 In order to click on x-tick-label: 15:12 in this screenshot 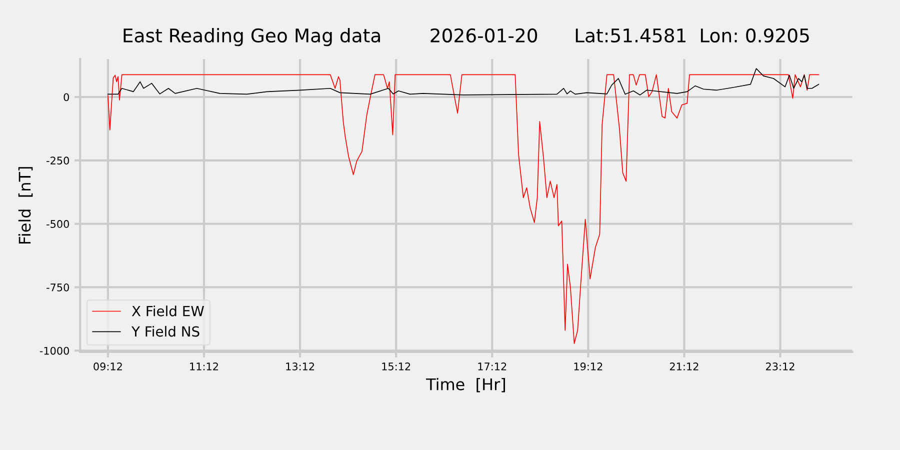, I will do `click(396, 366)`.